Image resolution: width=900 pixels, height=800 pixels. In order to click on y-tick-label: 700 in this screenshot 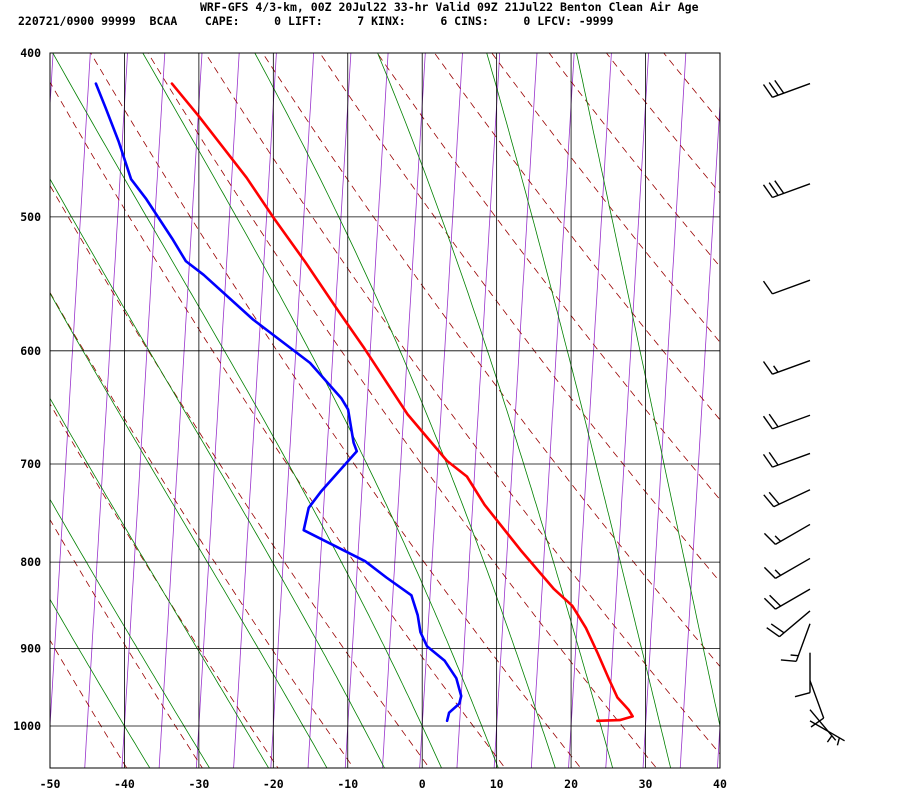, I will do `click(30, 464)`.